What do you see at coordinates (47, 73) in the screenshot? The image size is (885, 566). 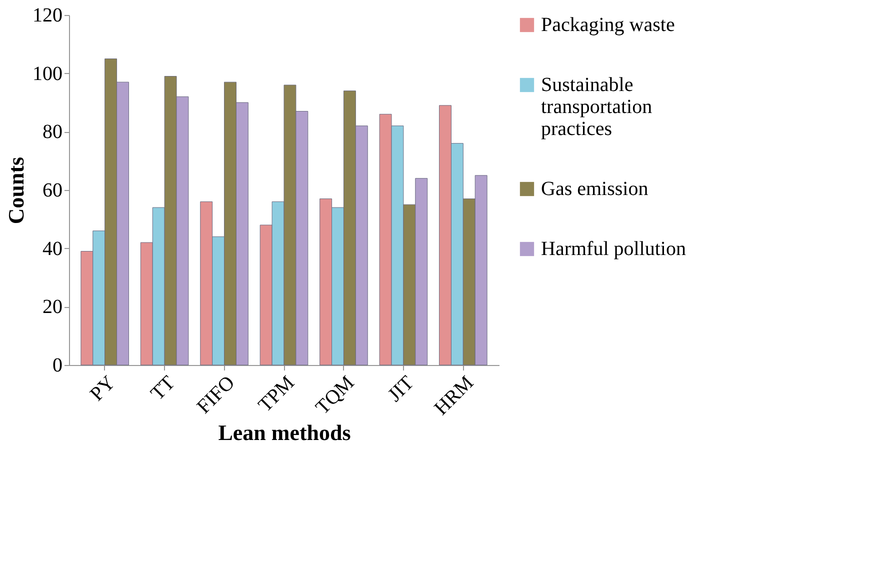 I see `y-tick-label: 100` at bounding box center [47, 73].